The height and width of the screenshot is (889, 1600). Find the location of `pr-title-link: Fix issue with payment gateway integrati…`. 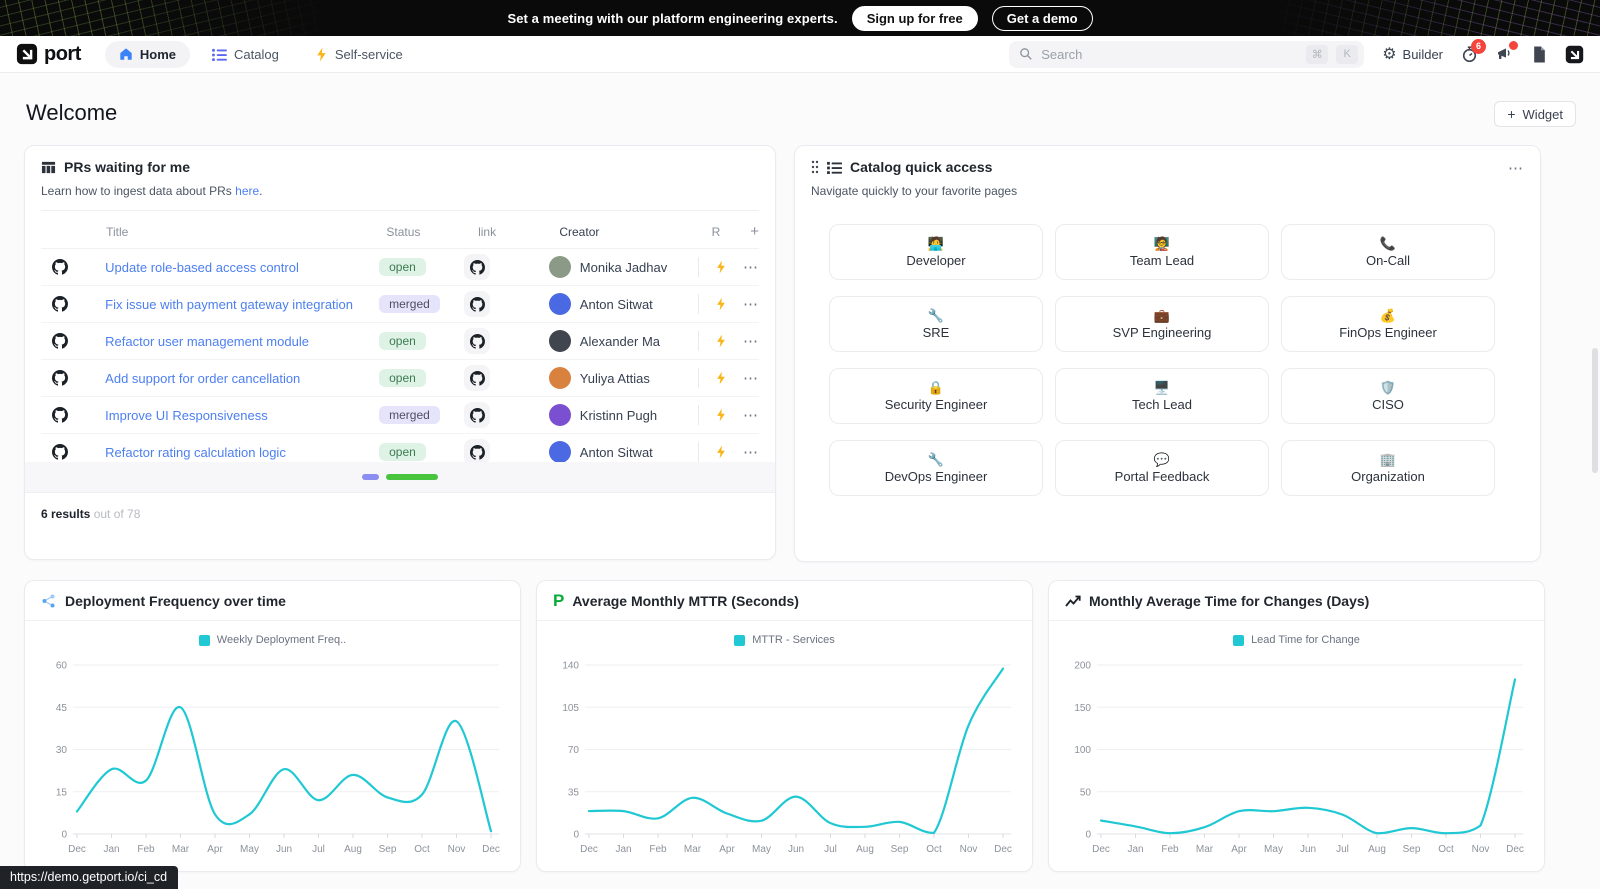

pr-title-link: Fix issue with payment gateway integrati… is located at coordinates (229, 304).